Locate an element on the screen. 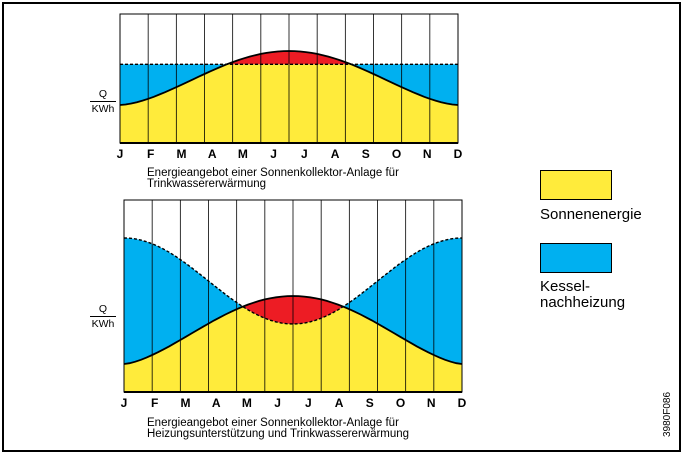  bottom-ylabel-fraction-line is located at coordinates (103, 316).